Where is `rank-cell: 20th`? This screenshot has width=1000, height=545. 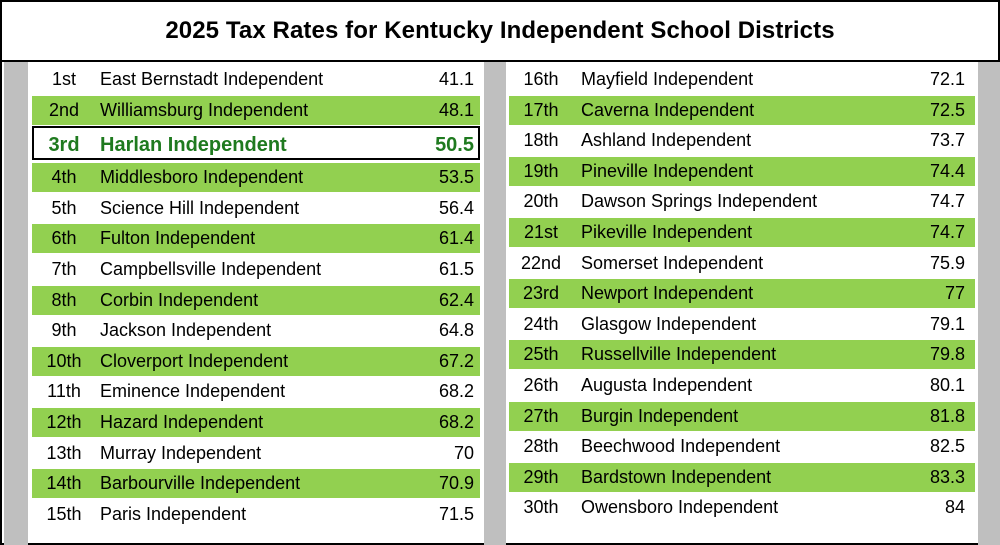 rank-cell: 20th is located at coordinates (541, 201).